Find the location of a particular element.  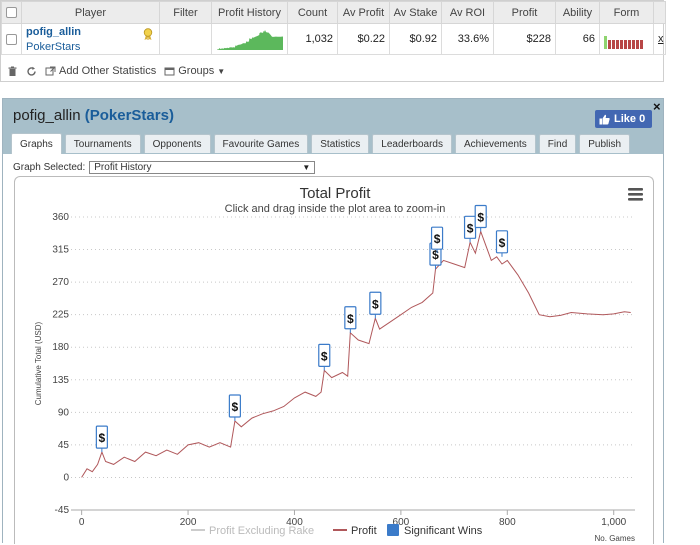

profile-title: pofig_allin (PokerStars) is located at coordinates (93, 115).